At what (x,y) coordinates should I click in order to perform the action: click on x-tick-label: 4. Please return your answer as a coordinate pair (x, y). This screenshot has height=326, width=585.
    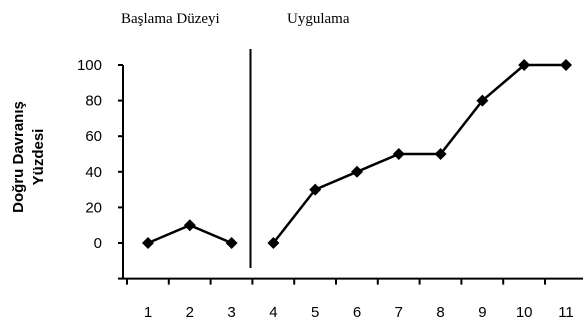
    Looking at the image, I should click on (273, 312).